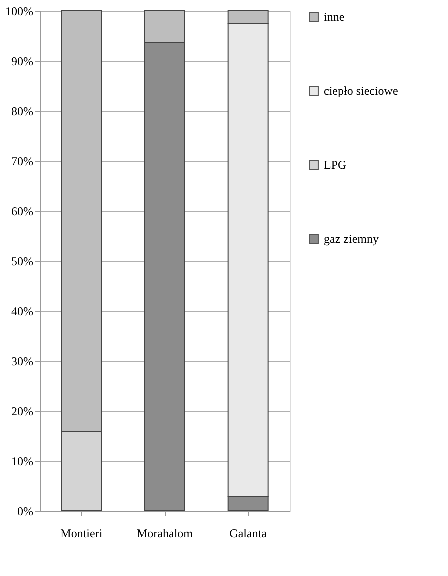 Image resolution: width=448 pixels, height=576 pixels. I want to click on y-tick-label: 70%, so click(23, 161).